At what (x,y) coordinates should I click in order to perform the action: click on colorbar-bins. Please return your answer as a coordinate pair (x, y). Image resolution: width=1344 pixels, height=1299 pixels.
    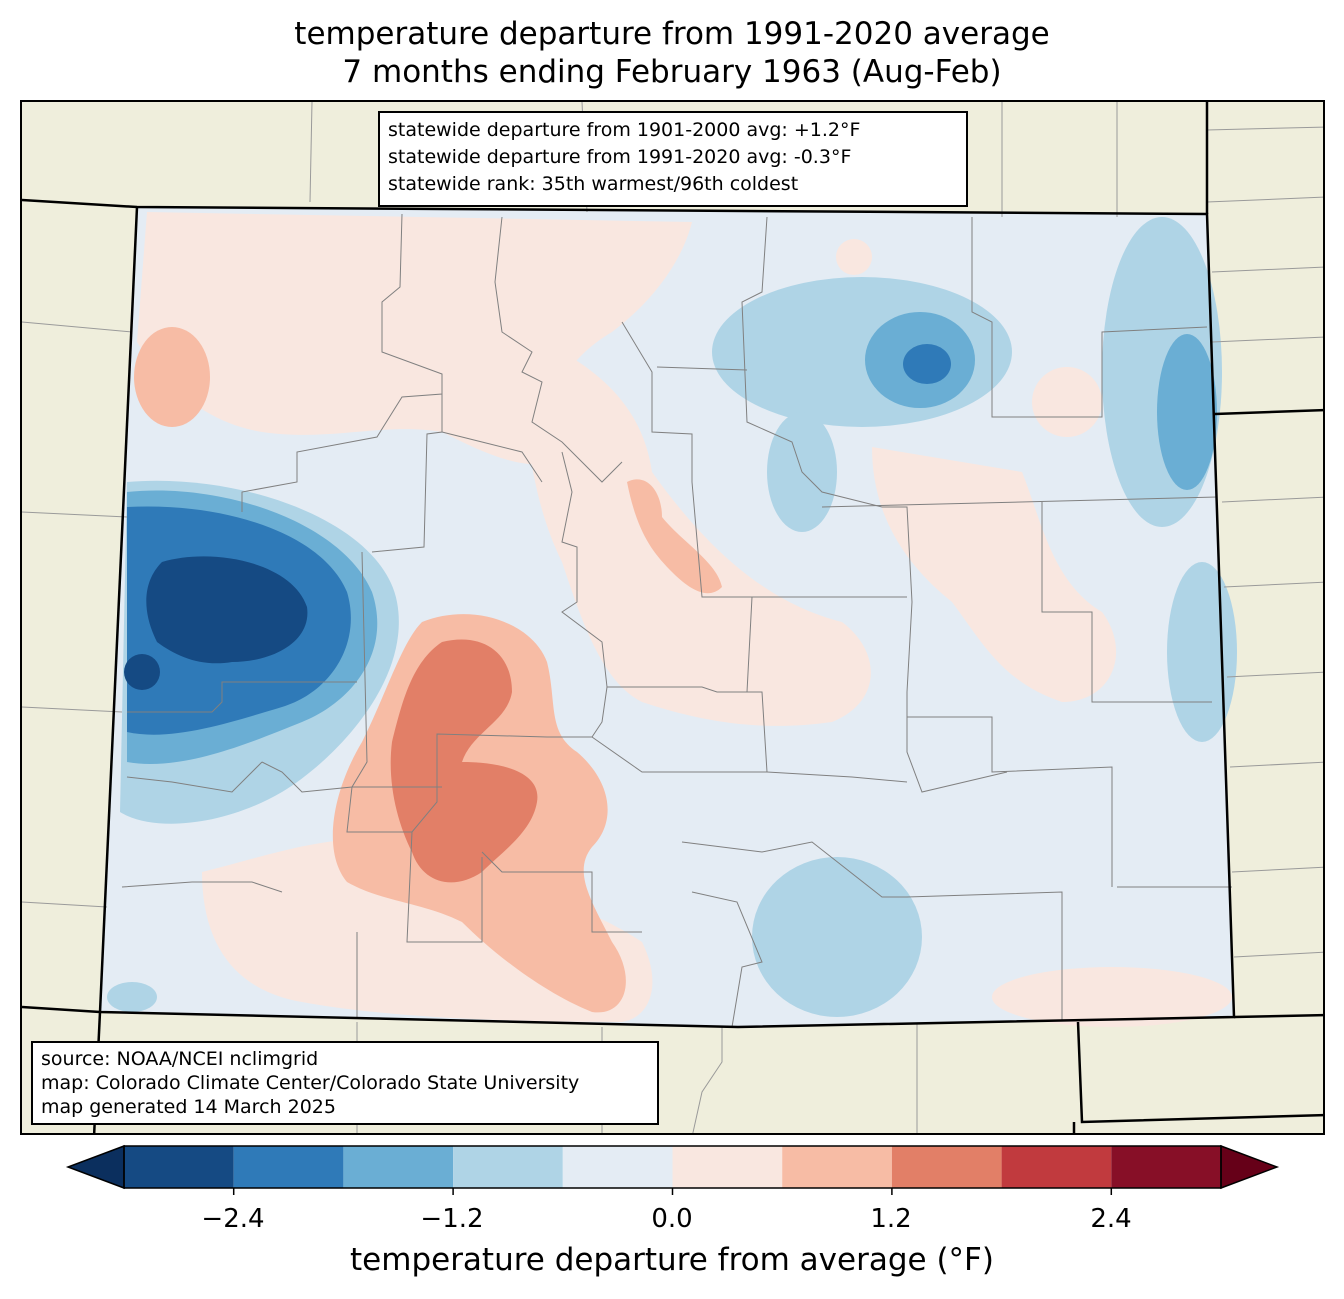
    Looking at the image, I should click on (672, 1167).